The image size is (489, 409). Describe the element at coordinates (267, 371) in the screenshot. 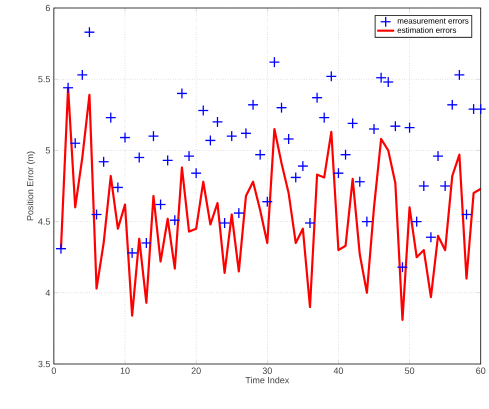

I see `x-tick-label: 30` at that location.